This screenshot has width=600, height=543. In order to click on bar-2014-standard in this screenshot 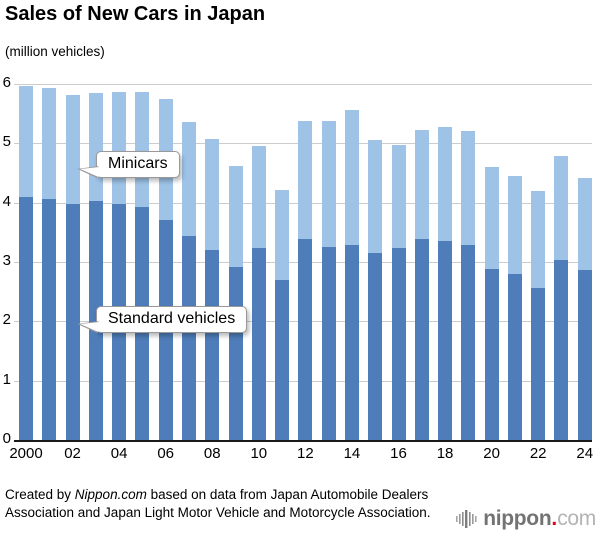, I will do `click(351, 342)`.